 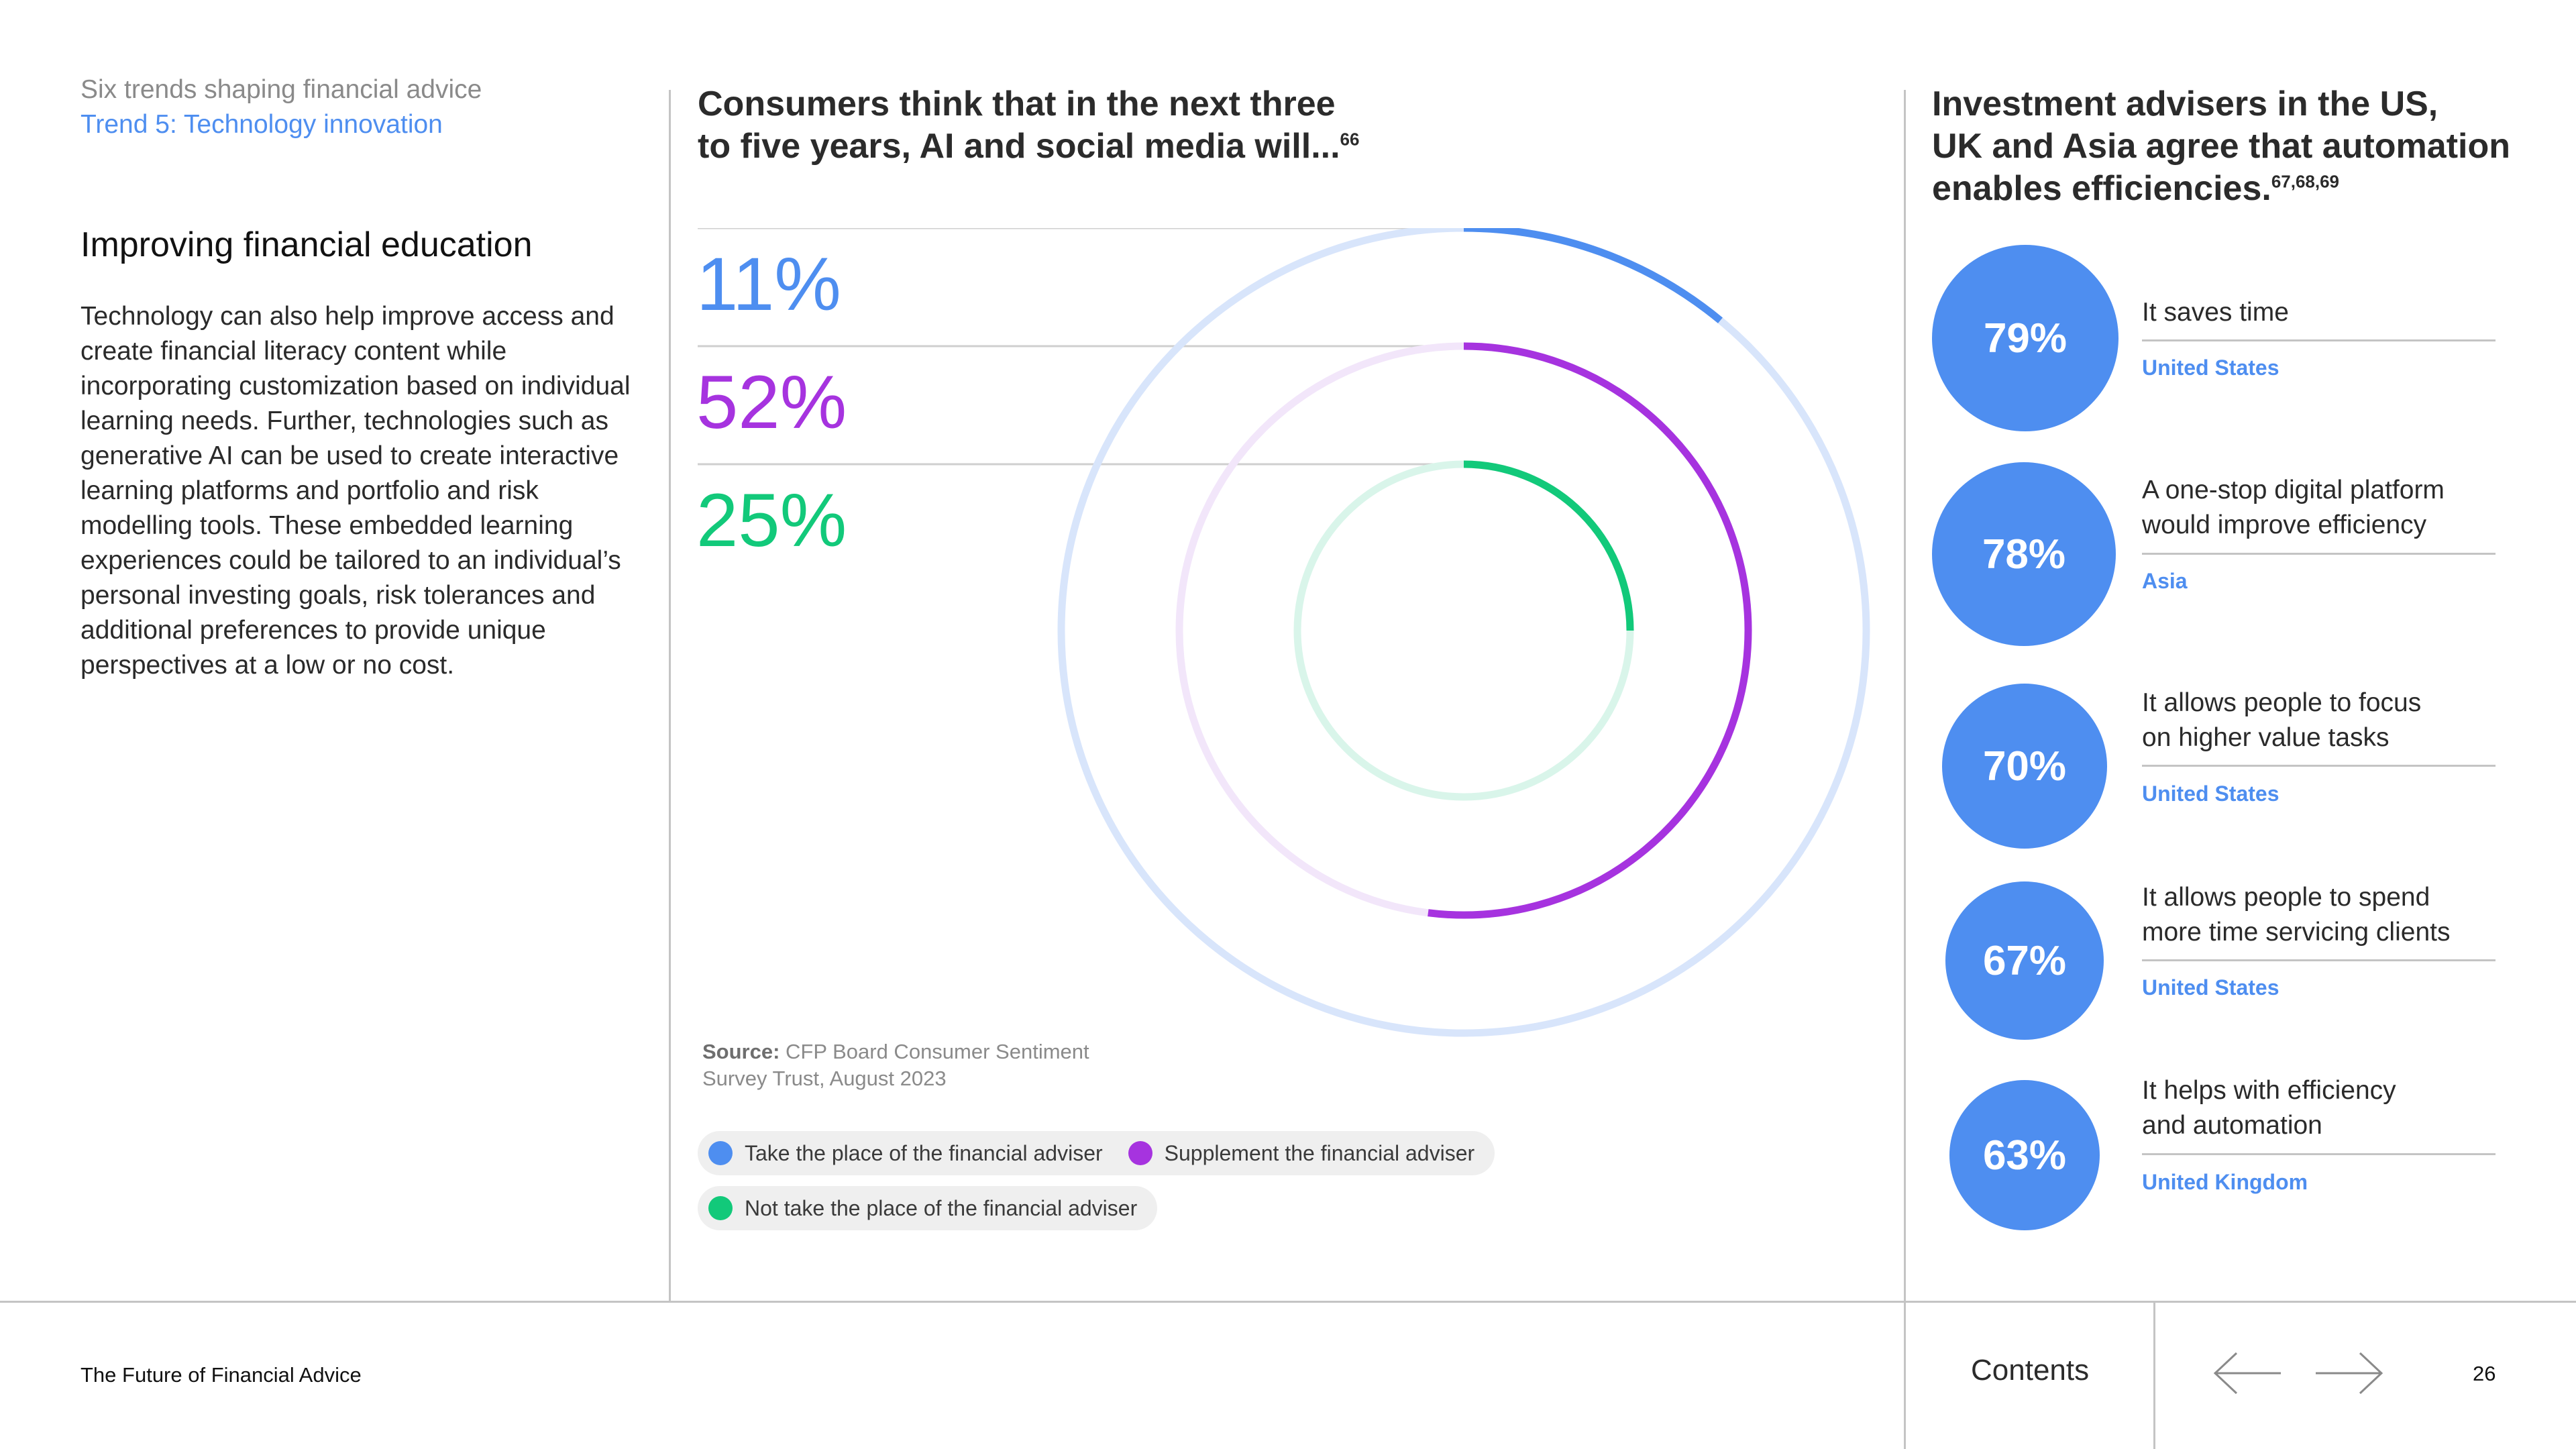 What do you see at coordinates (1593, 275) in the screenshot?
I see `ring-take-place-arc` at bounding box center [1593, 275].